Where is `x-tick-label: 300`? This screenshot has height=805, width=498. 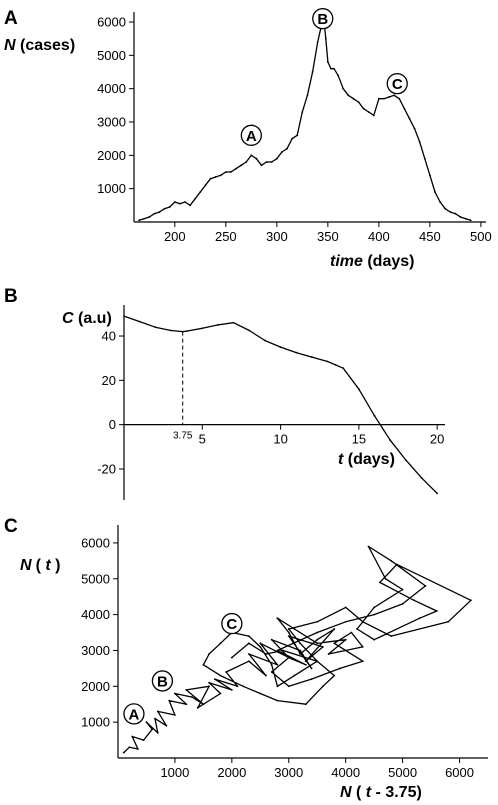 x-tick-label: 300 is located at coordinates (277, 236).